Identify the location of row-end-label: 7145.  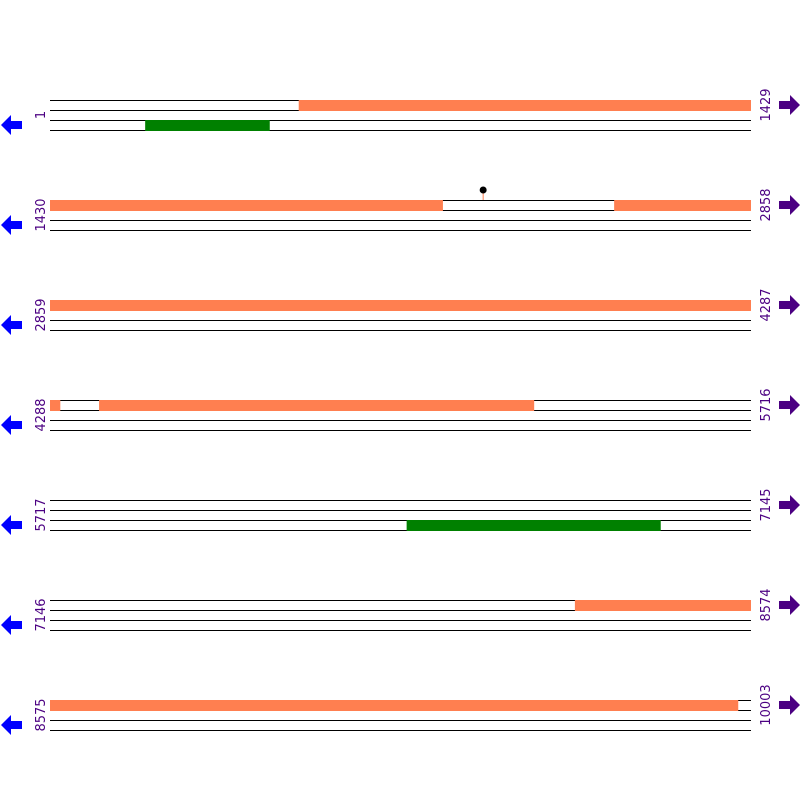
(766, 504).